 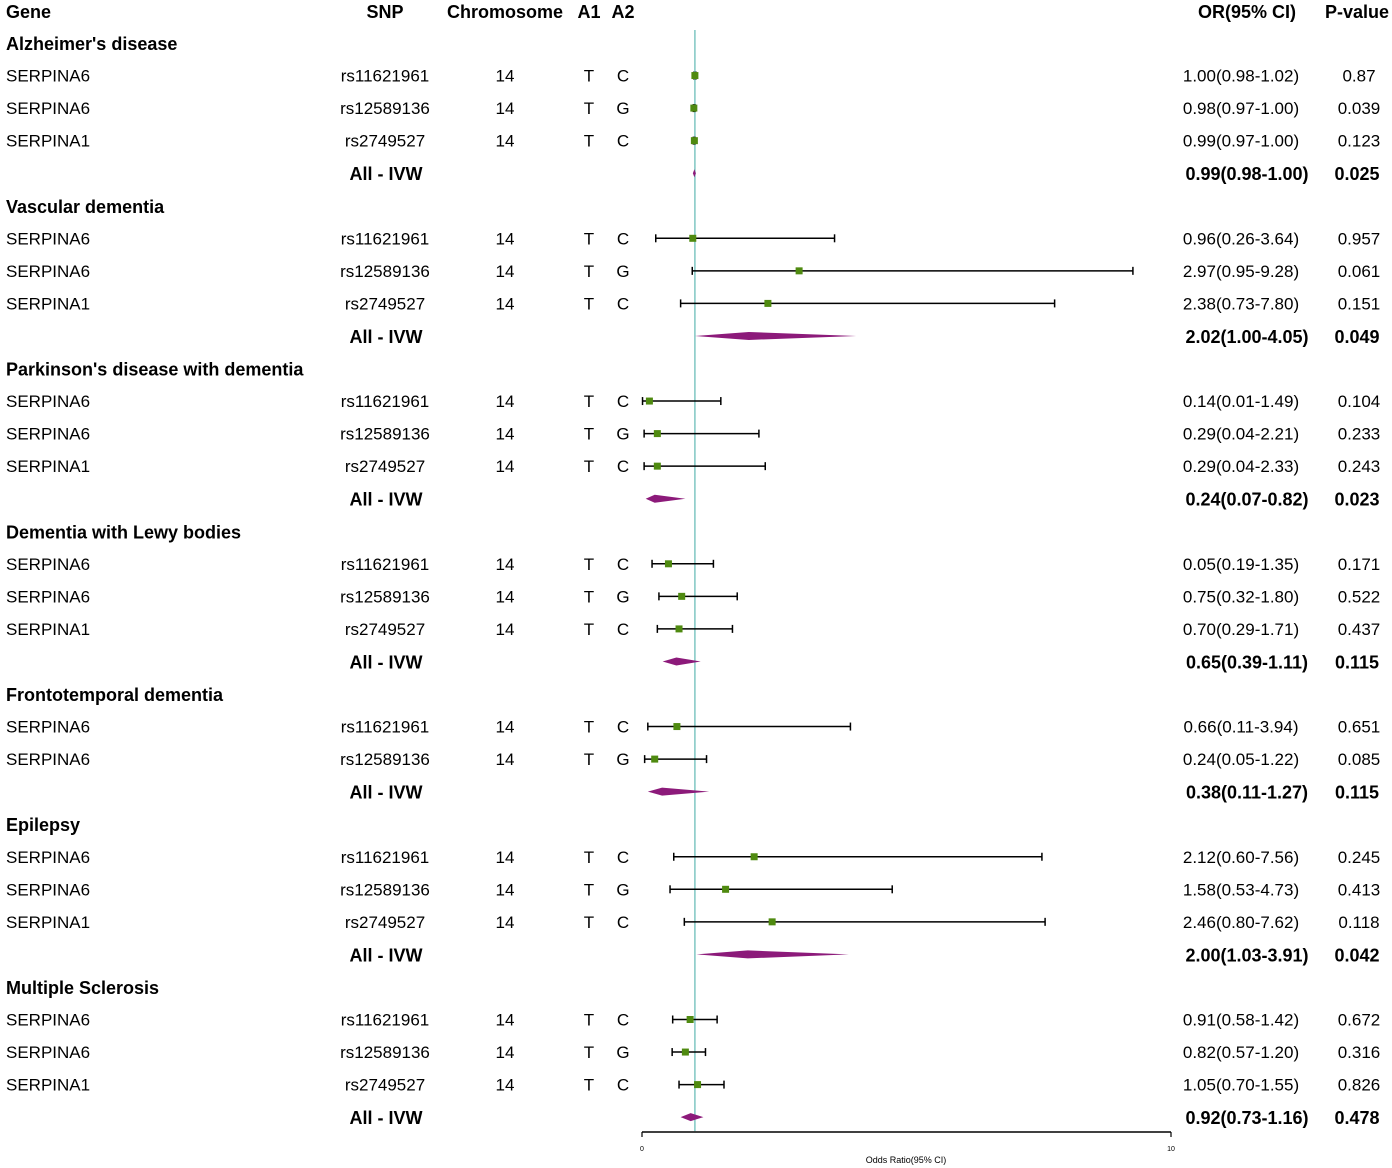 What do you see at coordinates (1246, 955) in the screenshot?
I see `summary-or-ci: 2.00(1.03-3.91)` at bounding box center [1246, 955].